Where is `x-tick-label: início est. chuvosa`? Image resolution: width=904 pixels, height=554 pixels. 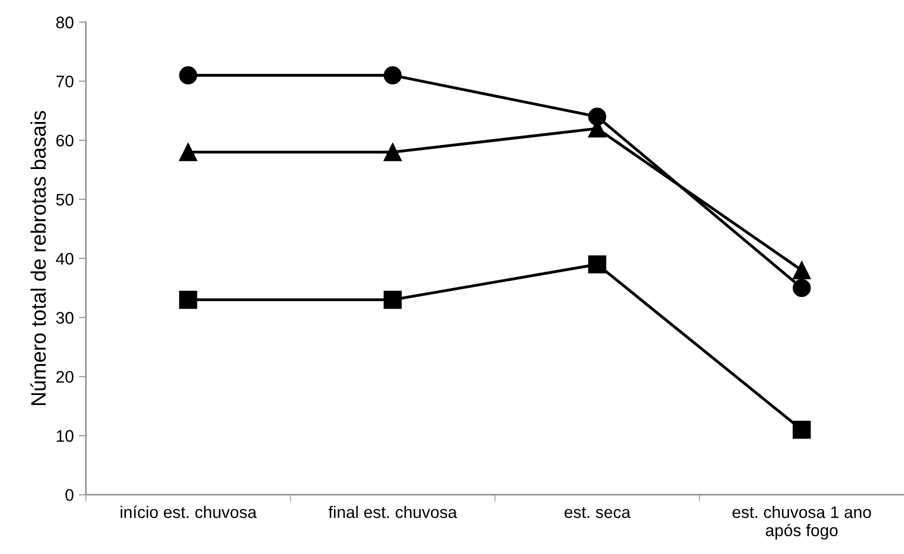 x-tick-label: início est. chuvosa is located at coordinates (188, 512).